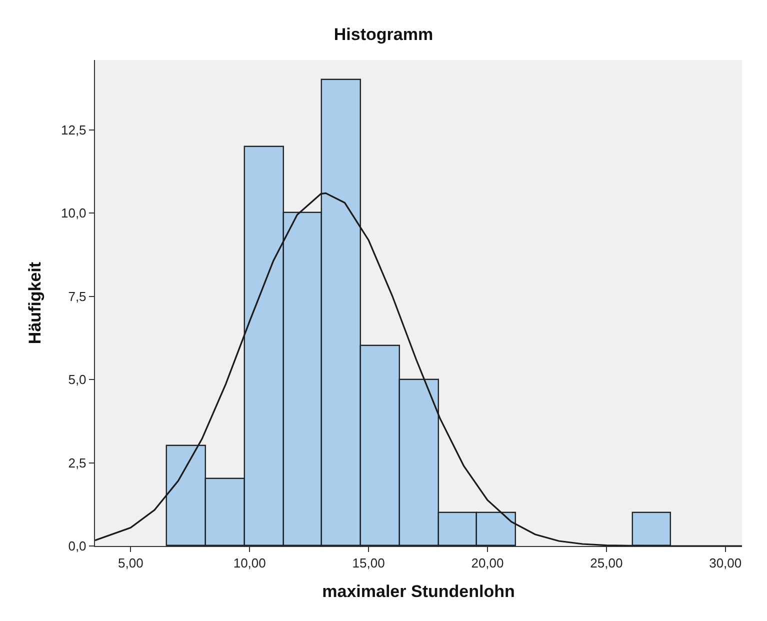 The height and width of the screenshot is (621, 767). I want to click on x-tick-label: 10,00, so click(249, 563).